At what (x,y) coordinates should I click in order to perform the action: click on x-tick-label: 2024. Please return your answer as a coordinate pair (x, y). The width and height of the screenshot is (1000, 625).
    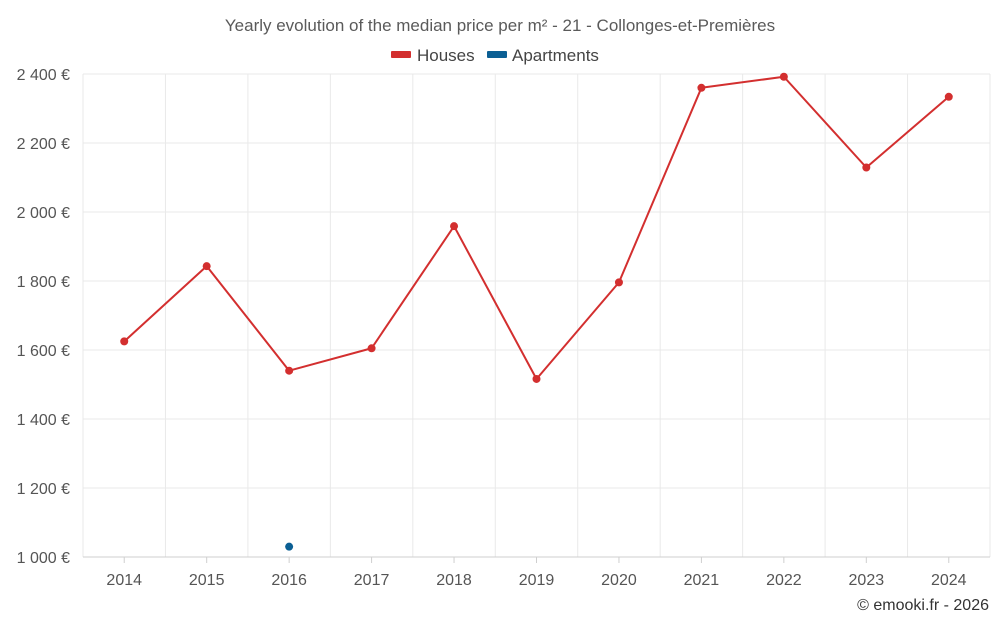
    Looking at the image, I should click on (949, 580).